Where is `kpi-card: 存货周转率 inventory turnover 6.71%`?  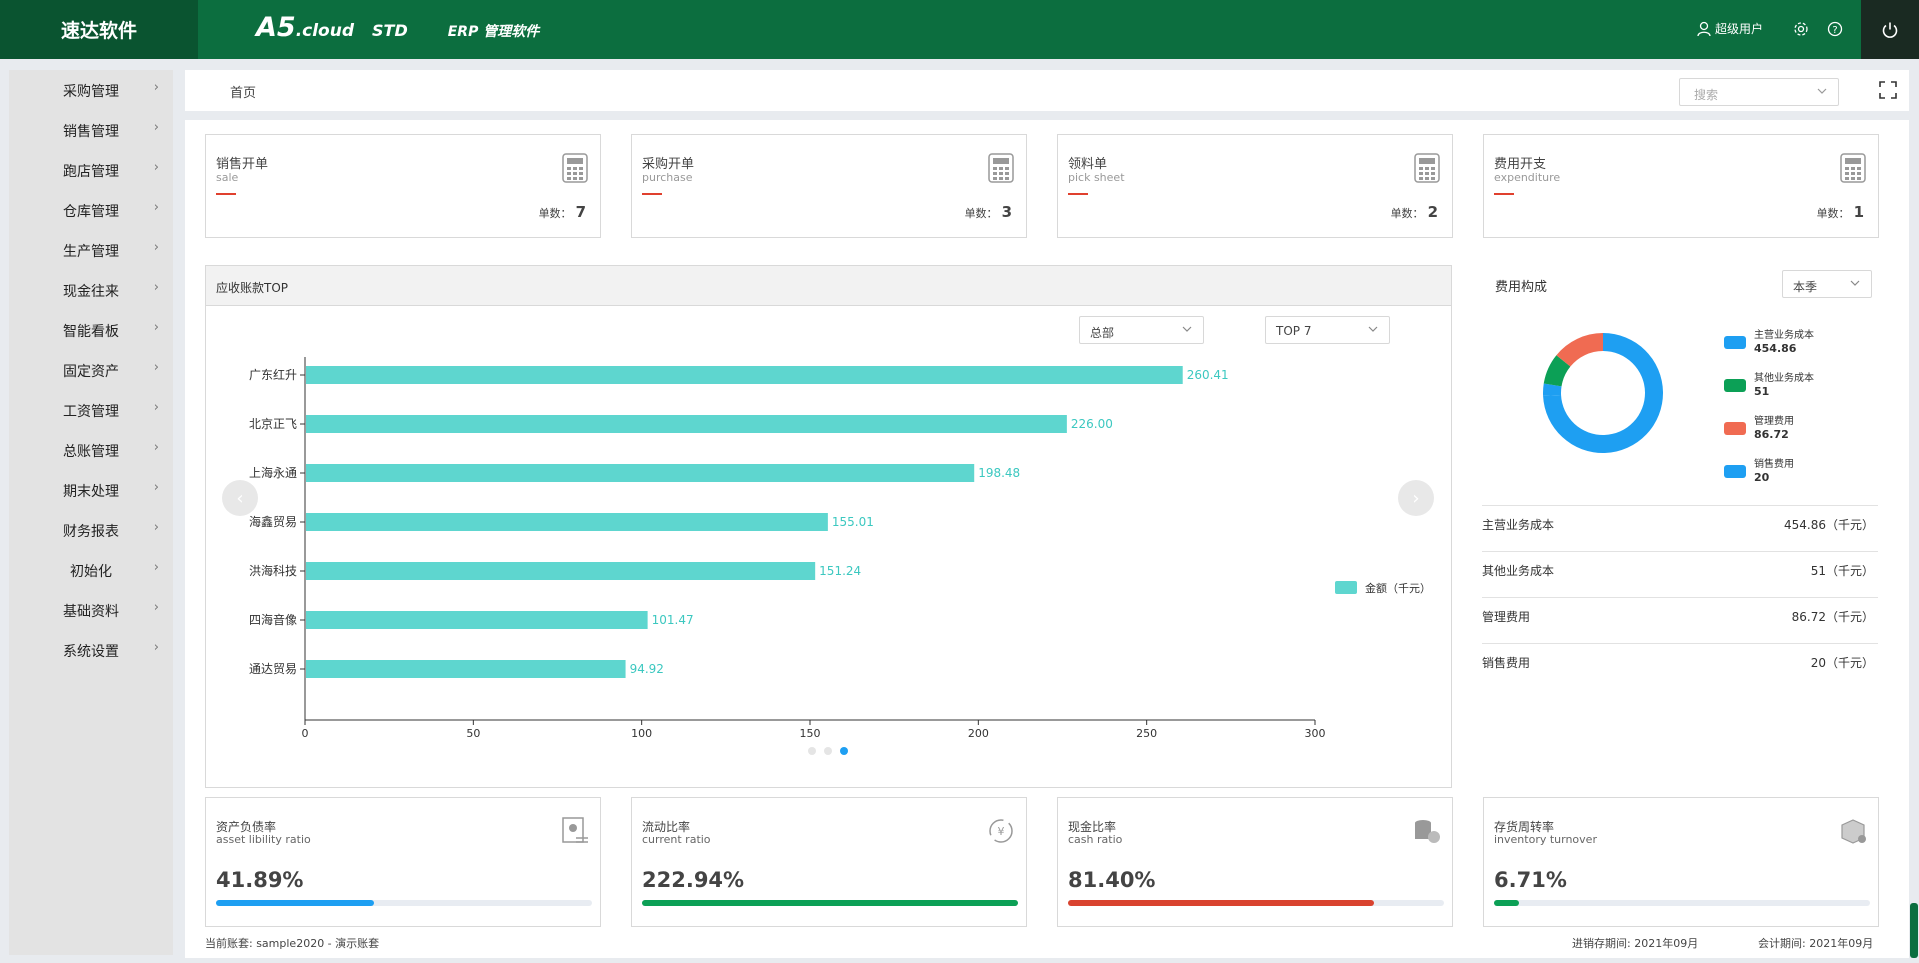
kpi-card: 存货周转率 inventory turnover 6.71% is located at coordinates (1681, 862).